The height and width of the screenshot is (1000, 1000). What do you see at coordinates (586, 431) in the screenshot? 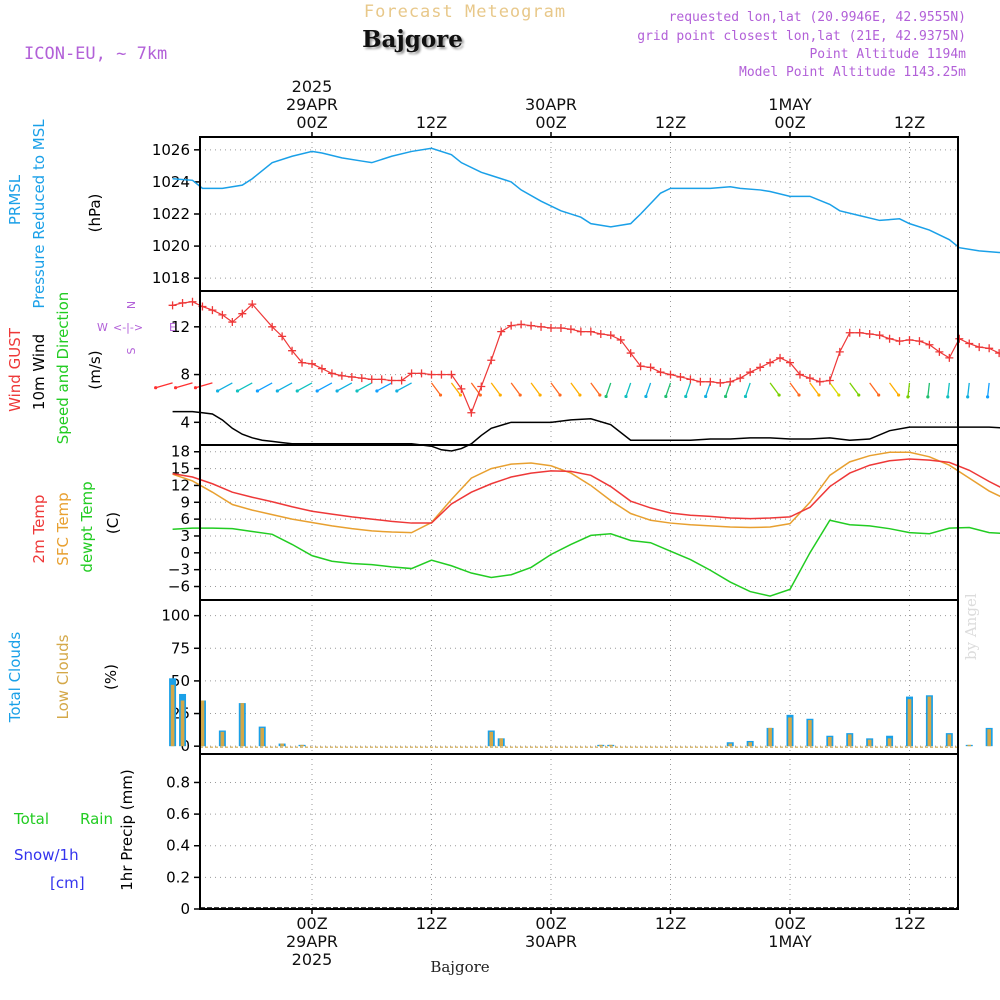
I see `wind-speed-line` at bounding box center [586, 431].